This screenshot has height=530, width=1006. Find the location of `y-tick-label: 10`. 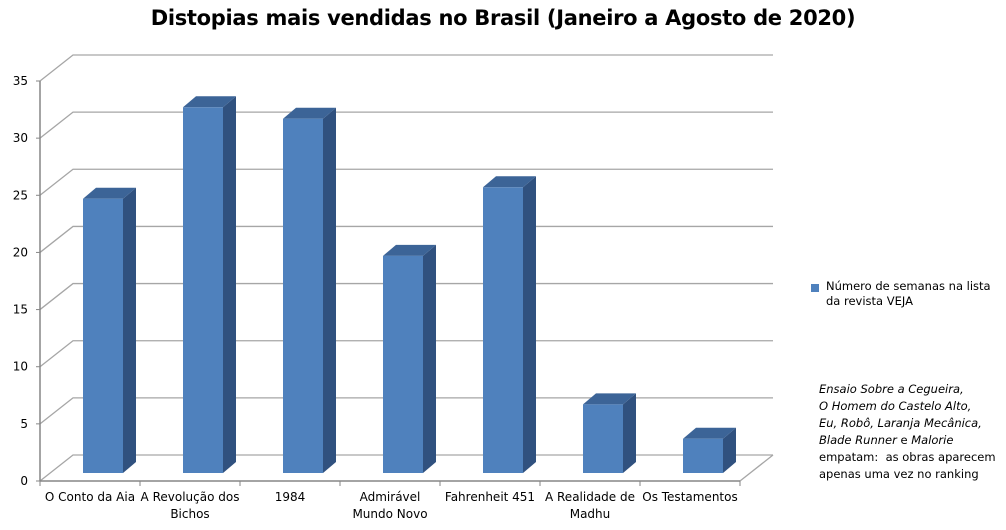

y-tick-label: 10 is located at coordinates (20, 367).